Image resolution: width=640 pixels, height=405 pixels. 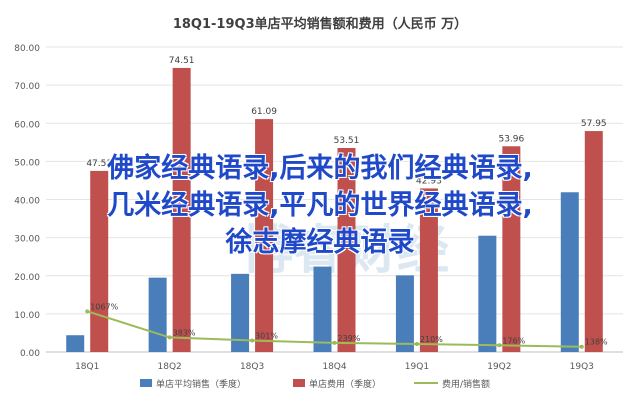 What do you see at coordinates (431, 339) in the screenshot?
I see `ratio-label: 210%` at bounding box center [431, 339].